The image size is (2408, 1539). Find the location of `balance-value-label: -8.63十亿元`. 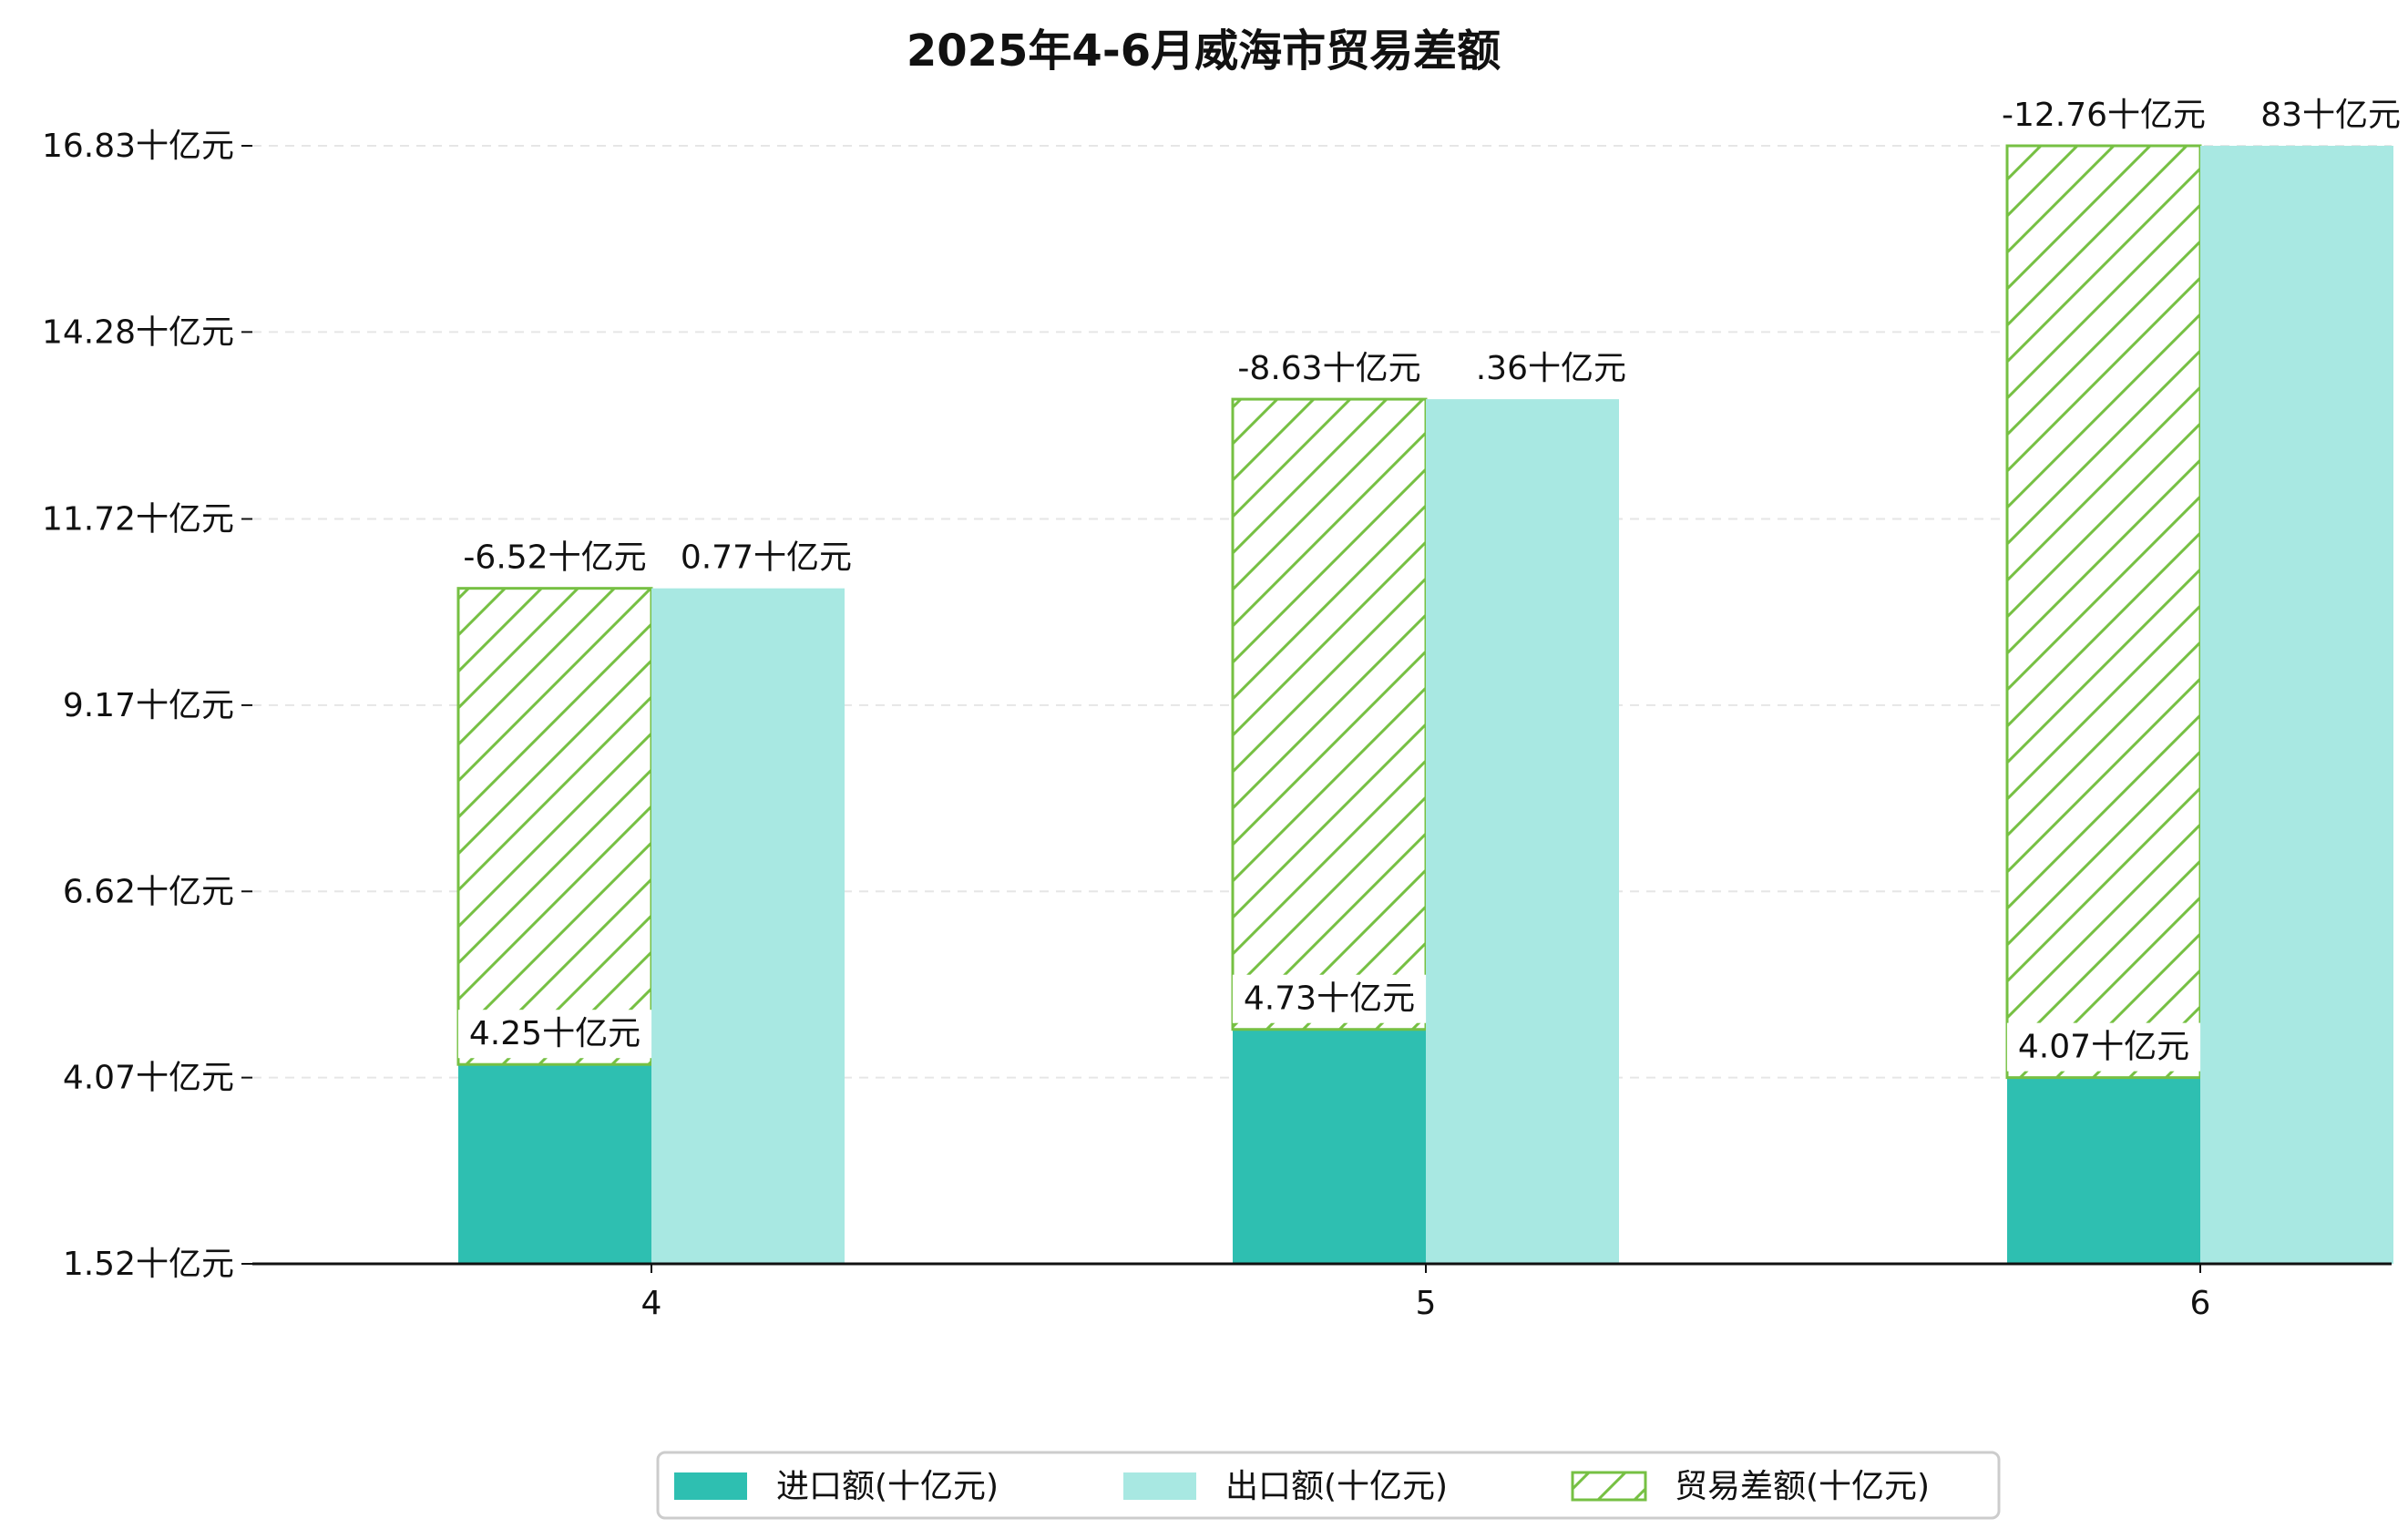

balance-value-label: -8.63十亿元 is located at coordinates (1328, 368).